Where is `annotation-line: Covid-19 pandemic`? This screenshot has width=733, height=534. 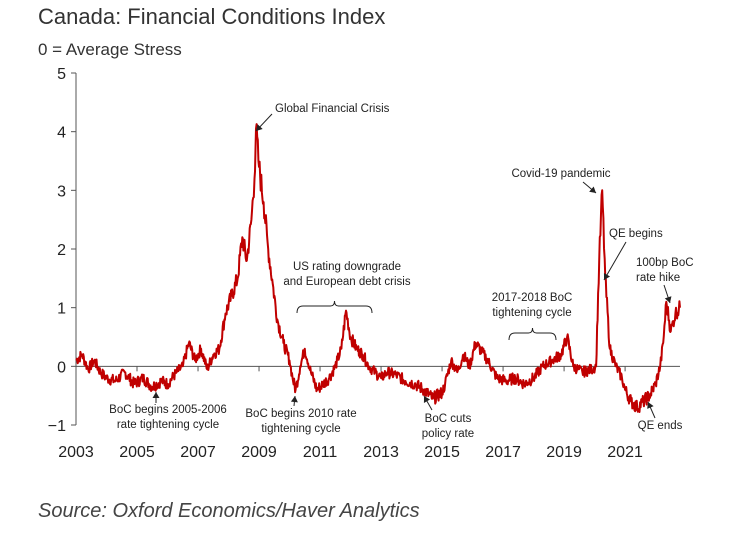
annotation-line: Covid-19 pandemic is located at coordinates (560, 174).